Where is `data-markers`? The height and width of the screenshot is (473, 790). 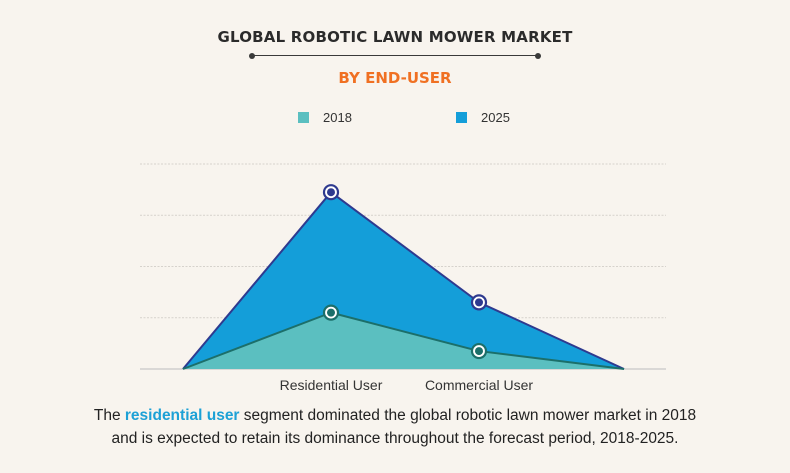
data-markers is located at coordinates (405, 272).